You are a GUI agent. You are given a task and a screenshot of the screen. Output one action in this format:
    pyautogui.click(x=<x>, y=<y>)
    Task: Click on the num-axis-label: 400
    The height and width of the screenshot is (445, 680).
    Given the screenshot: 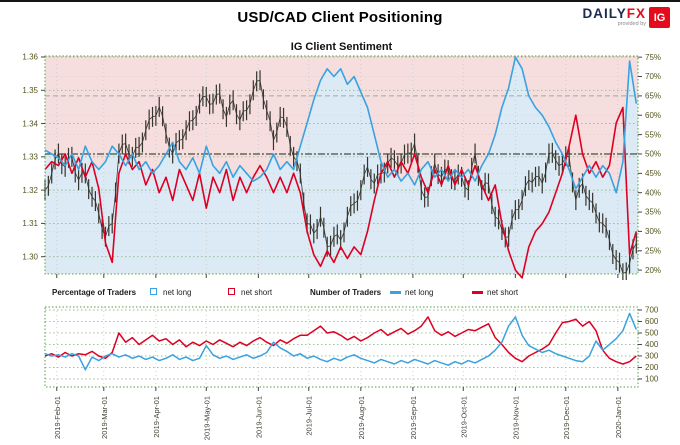 What is the action you would take?
    pyautogui.click(x=652, y=344)
    